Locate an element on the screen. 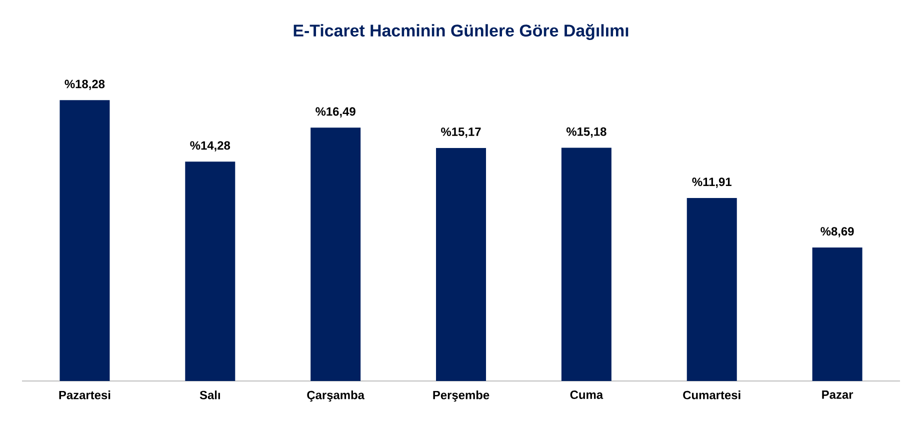 Image resolution: width=922 pixels, height=432 pixels. x-tick-label: Cumartesi is located at coordinates (711, 395).